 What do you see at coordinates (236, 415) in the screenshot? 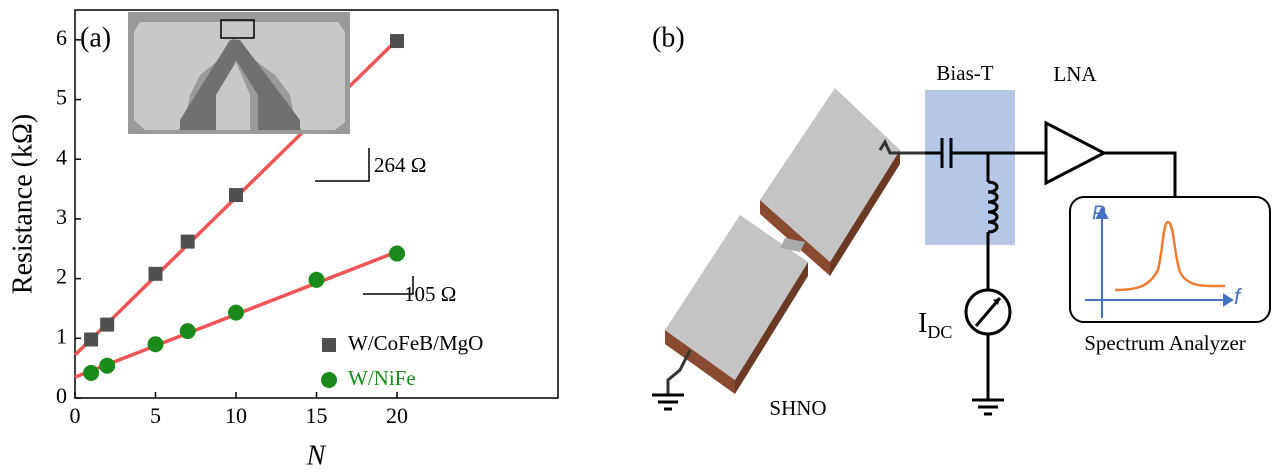
I see `x-tick-label: 10` at bounding box center [236, 415].